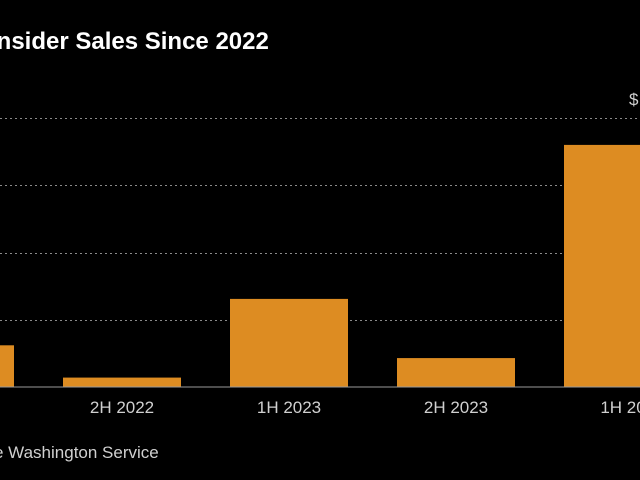 This screenshot has width=640, height=480. Describe the element at coordinates (289, 407) in the screenshot. I see `x-tick-label: 1H 2023` at that location.